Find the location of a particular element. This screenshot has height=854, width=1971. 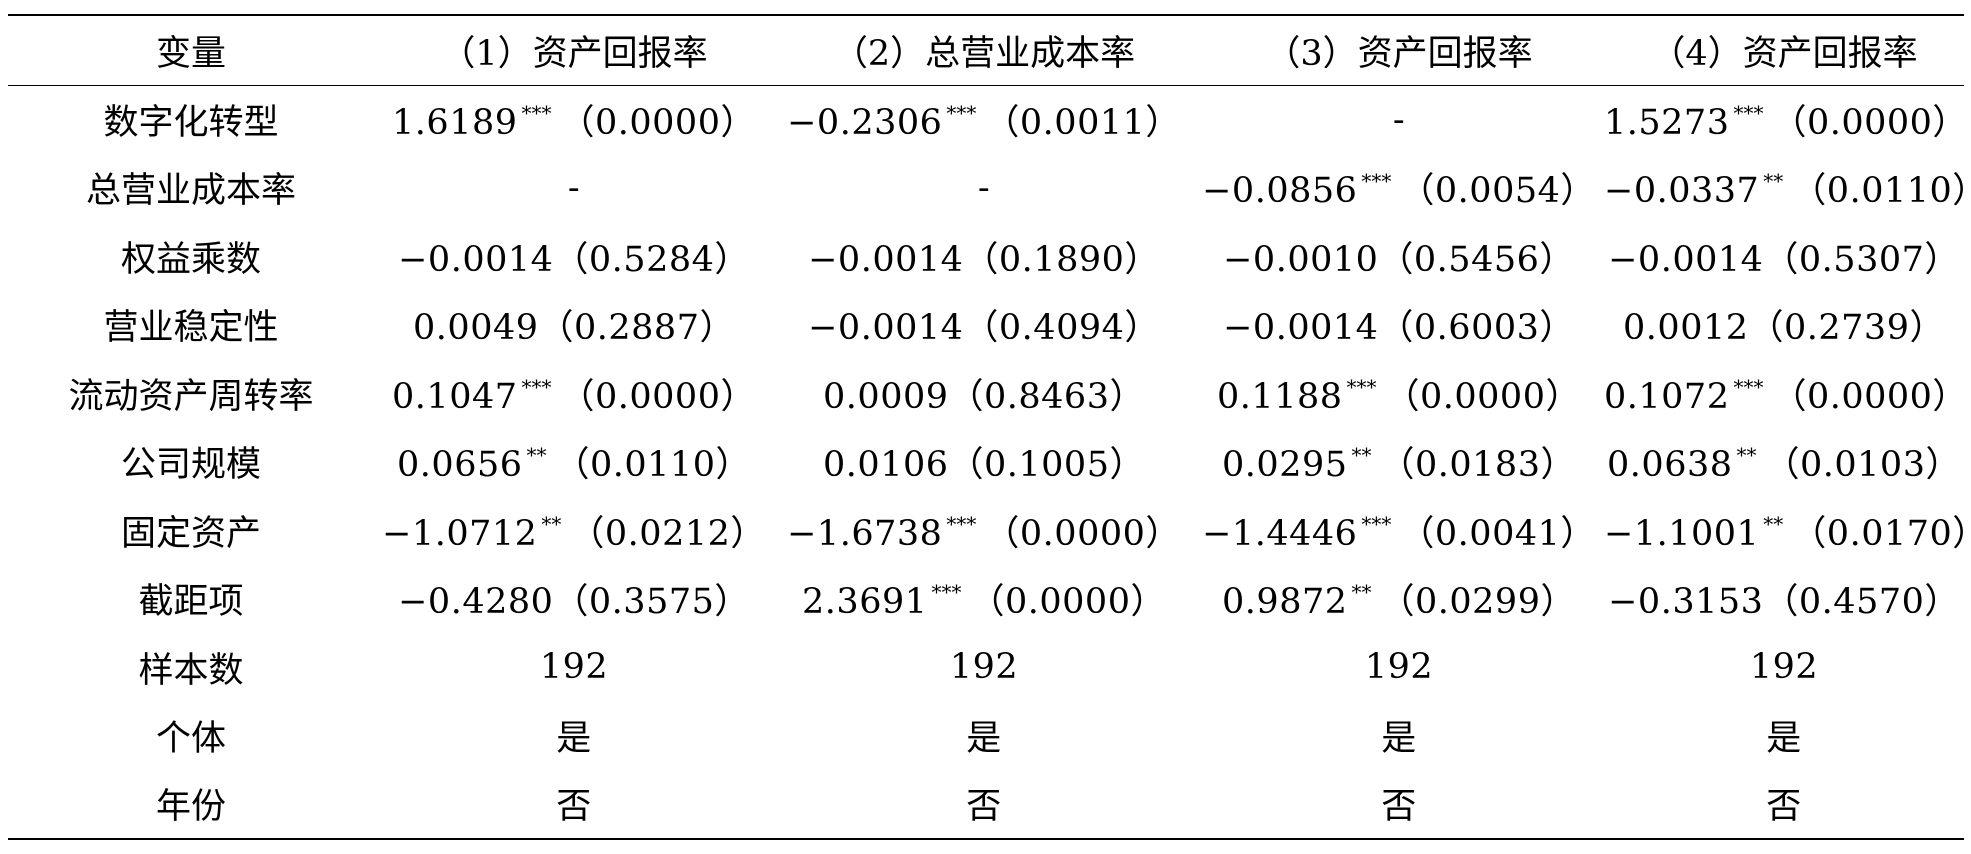

table-cell: 0.0012（0.2739） is located at coordinates (1784, 325).